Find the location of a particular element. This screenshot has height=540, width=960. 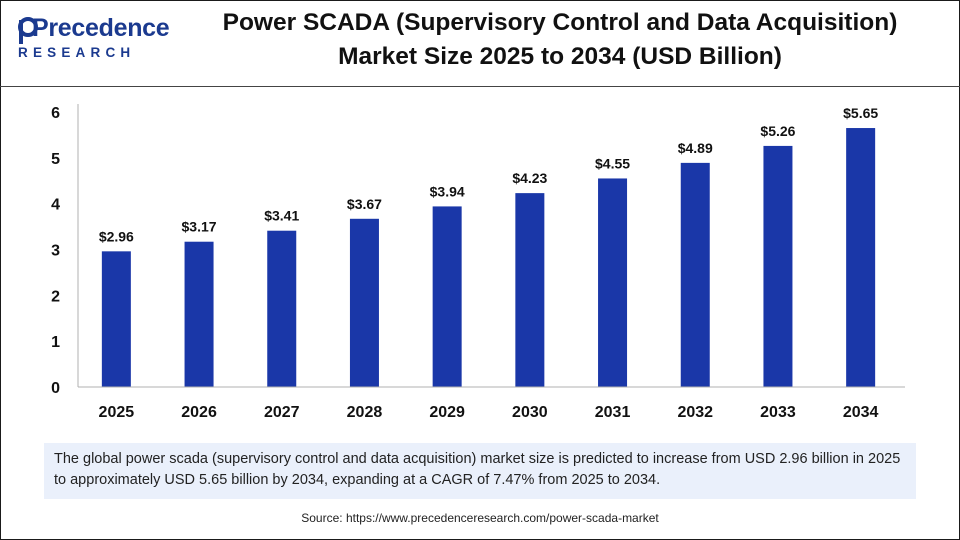

logo-word: Precedence is located at coordinates (101, 28).